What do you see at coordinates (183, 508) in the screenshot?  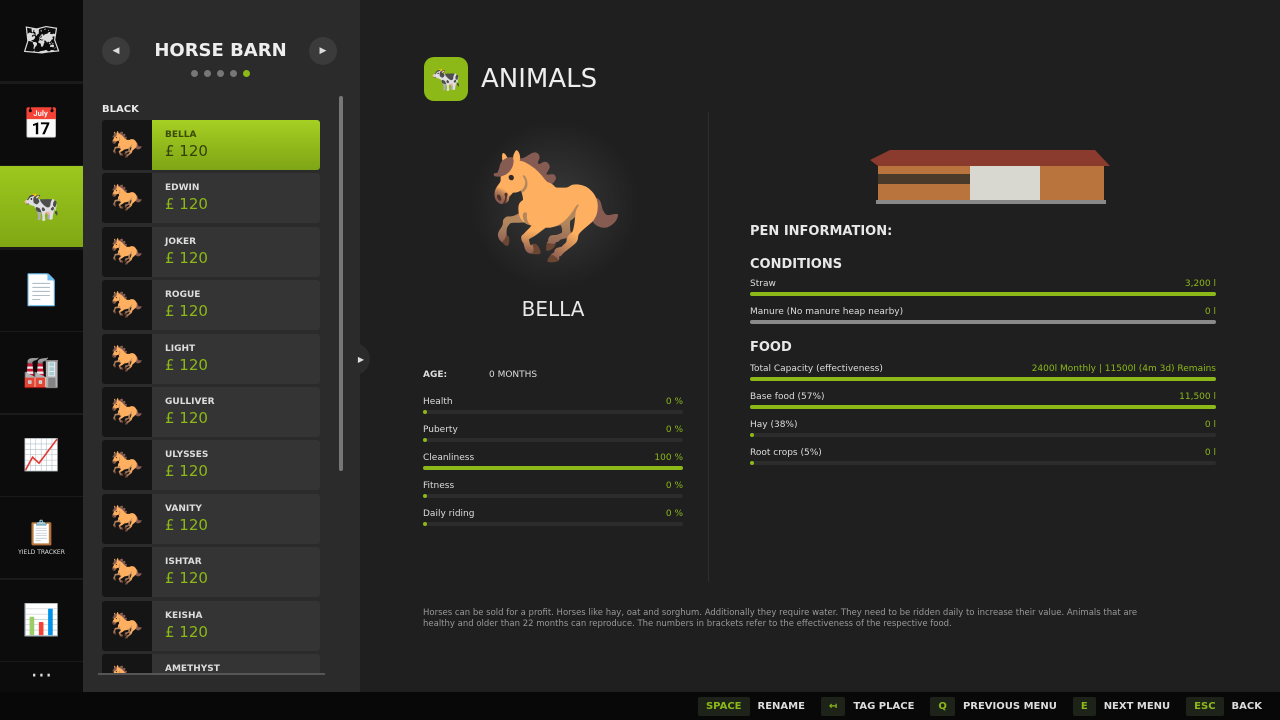 I see `animal-name: VANITY` at bounding box center [183, 508].